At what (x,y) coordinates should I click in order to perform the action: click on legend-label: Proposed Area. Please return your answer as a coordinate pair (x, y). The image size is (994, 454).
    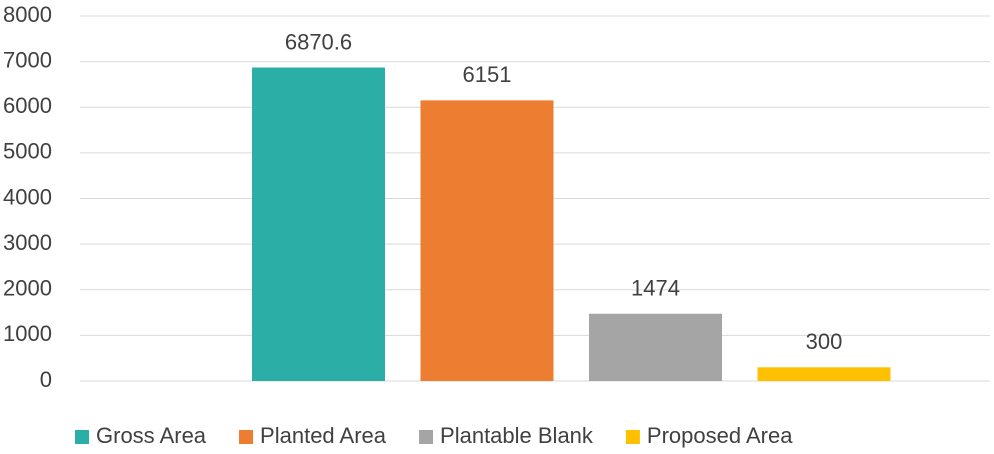
    Looking at the image, I should click on (720, 435).